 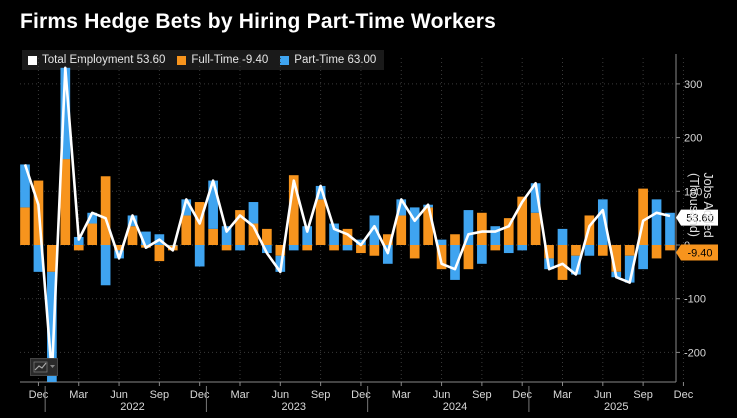 I want to click on badge-total-bg, so click(x=697, y=217).